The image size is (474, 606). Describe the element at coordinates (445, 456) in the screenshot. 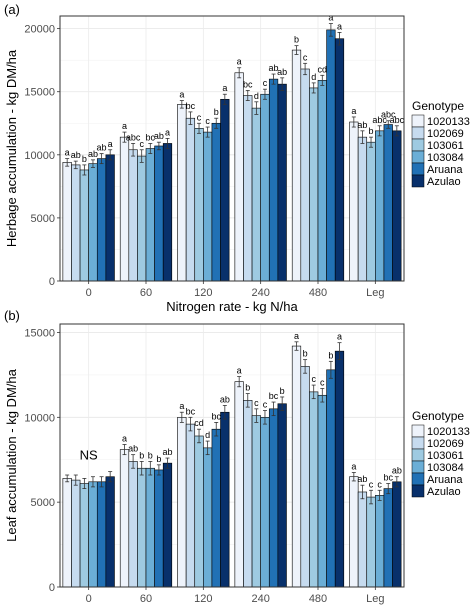

I see `legend-label: 103061` at that location.